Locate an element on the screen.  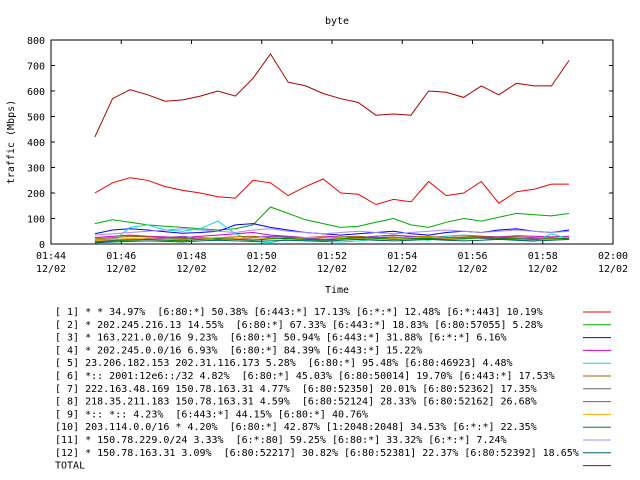
y-tick-label: 700 is located at coordinates (36, 67).